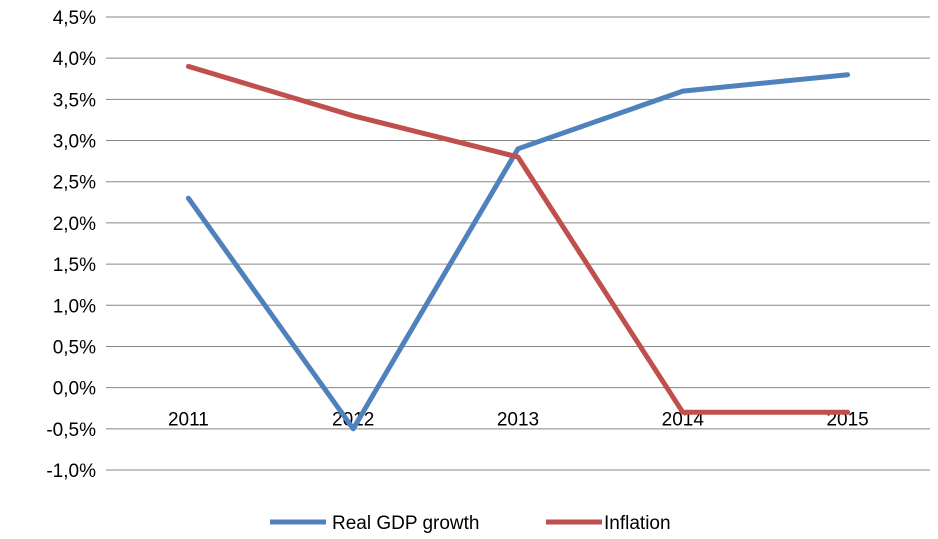 The height and width of the screenshot is (539, 938). What do you see at coordinates (406, 523) in the screenshot?
I see `legend-label: Real GDP growth` at bounding box center [406, 523].